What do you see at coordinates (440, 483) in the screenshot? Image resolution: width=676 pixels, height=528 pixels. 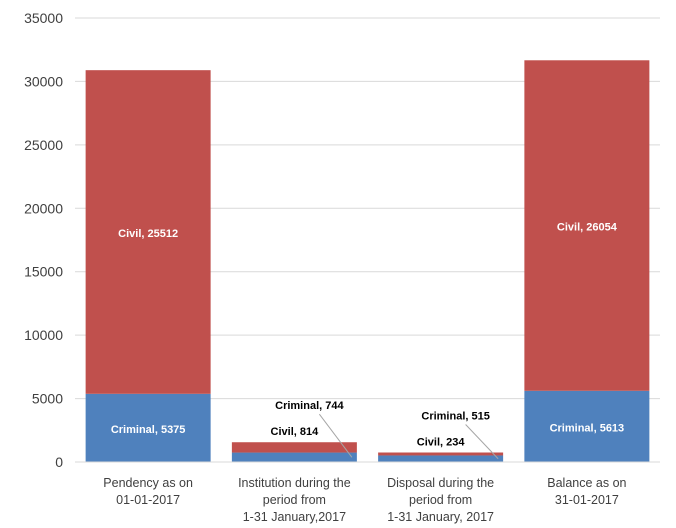 I see `x-tick-label-line: Disposal during the` at bounding box center [440, 483].